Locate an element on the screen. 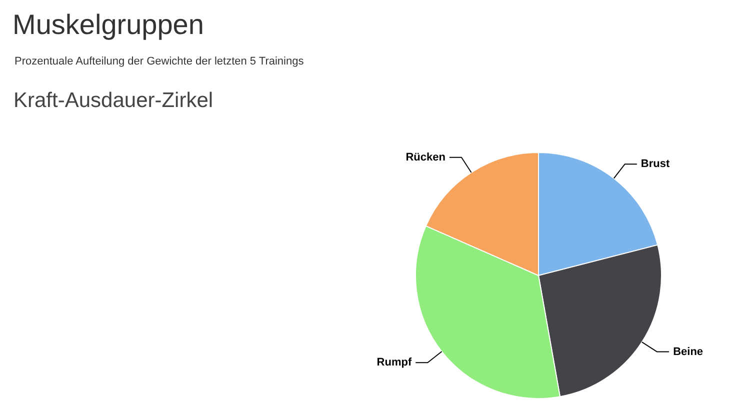 The width and height of the screenshot is (746, 408). text: Kraft-Ausdauer-Zirkel is located at coordinates (114, 100).